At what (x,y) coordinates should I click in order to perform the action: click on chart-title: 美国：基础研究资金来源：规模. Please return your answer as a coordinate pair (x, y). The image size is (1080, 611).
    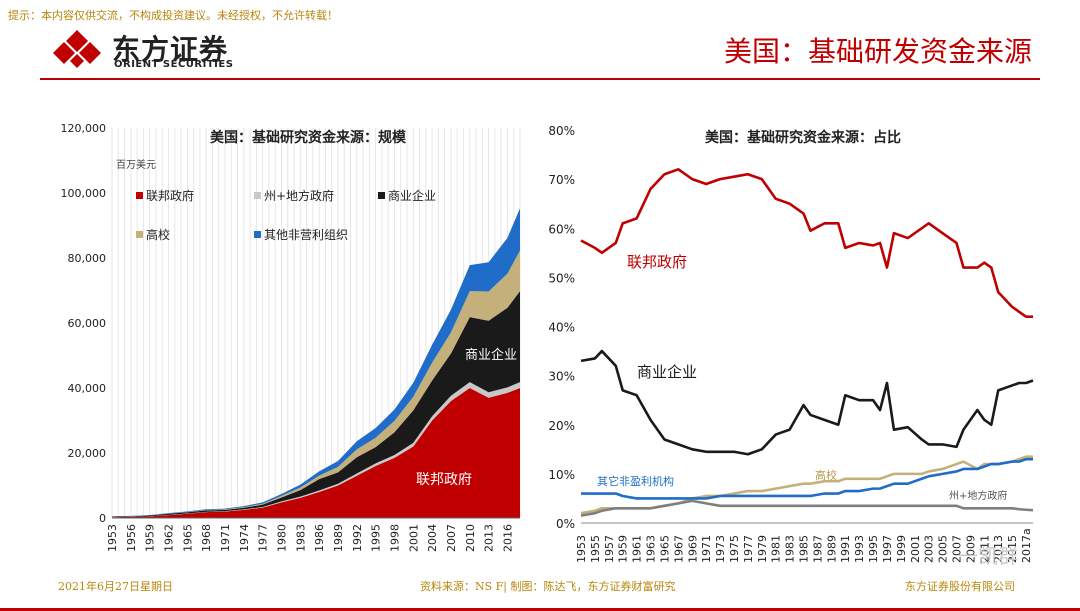
    Looking at the image, I should click on (308, 137).